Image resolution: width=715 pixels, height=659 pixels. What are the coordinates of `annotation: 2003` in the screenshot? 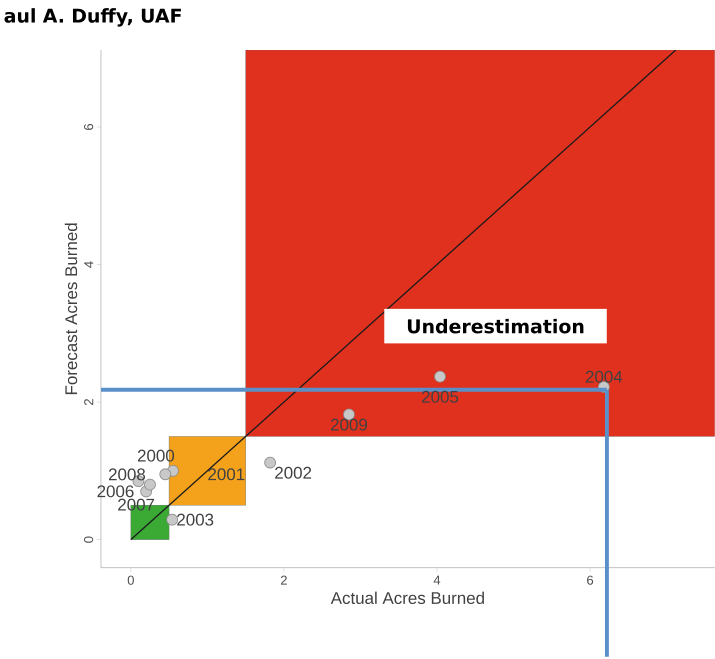 It's located at (195, 520).